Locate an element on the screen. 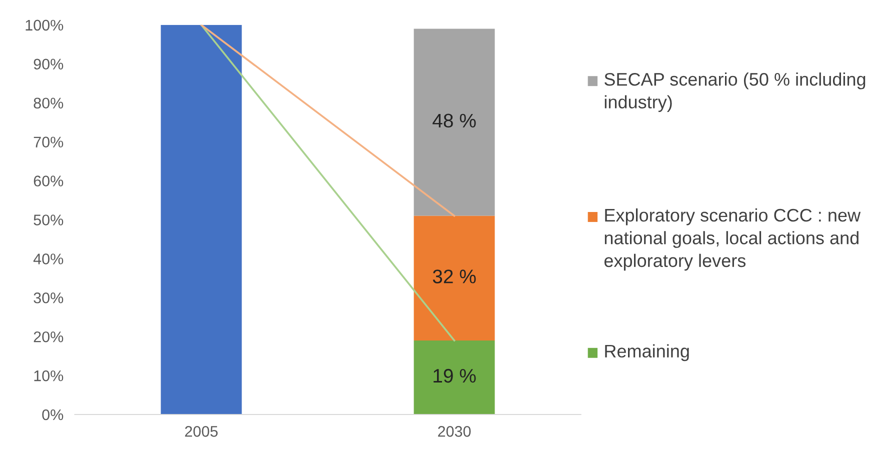  y-tick-label: 10% is located at coordinates (49, 376).